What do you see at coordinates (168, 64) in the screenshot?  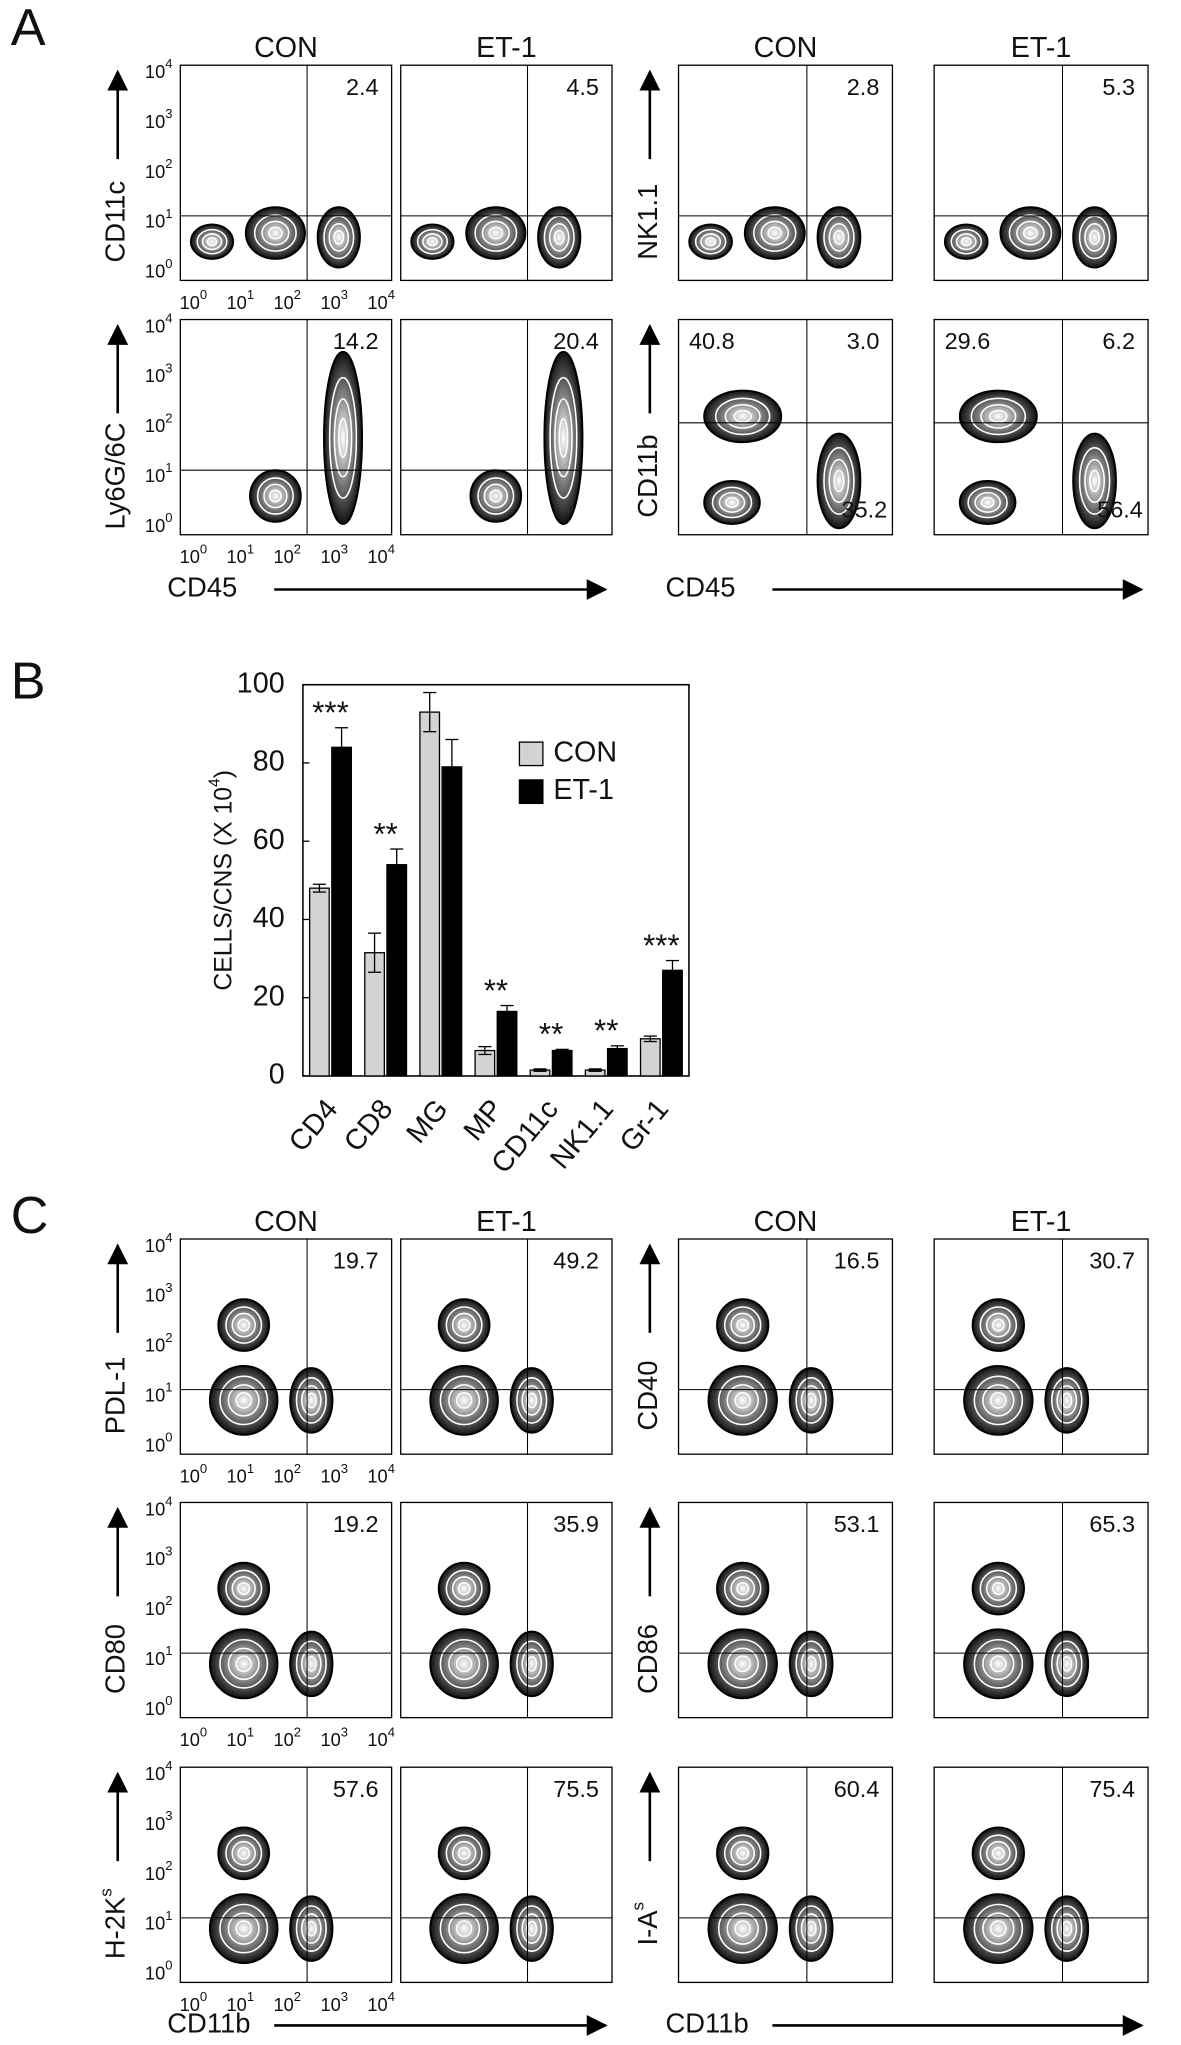 I see `tick-exp: 4` at bounding box center [168, 64].